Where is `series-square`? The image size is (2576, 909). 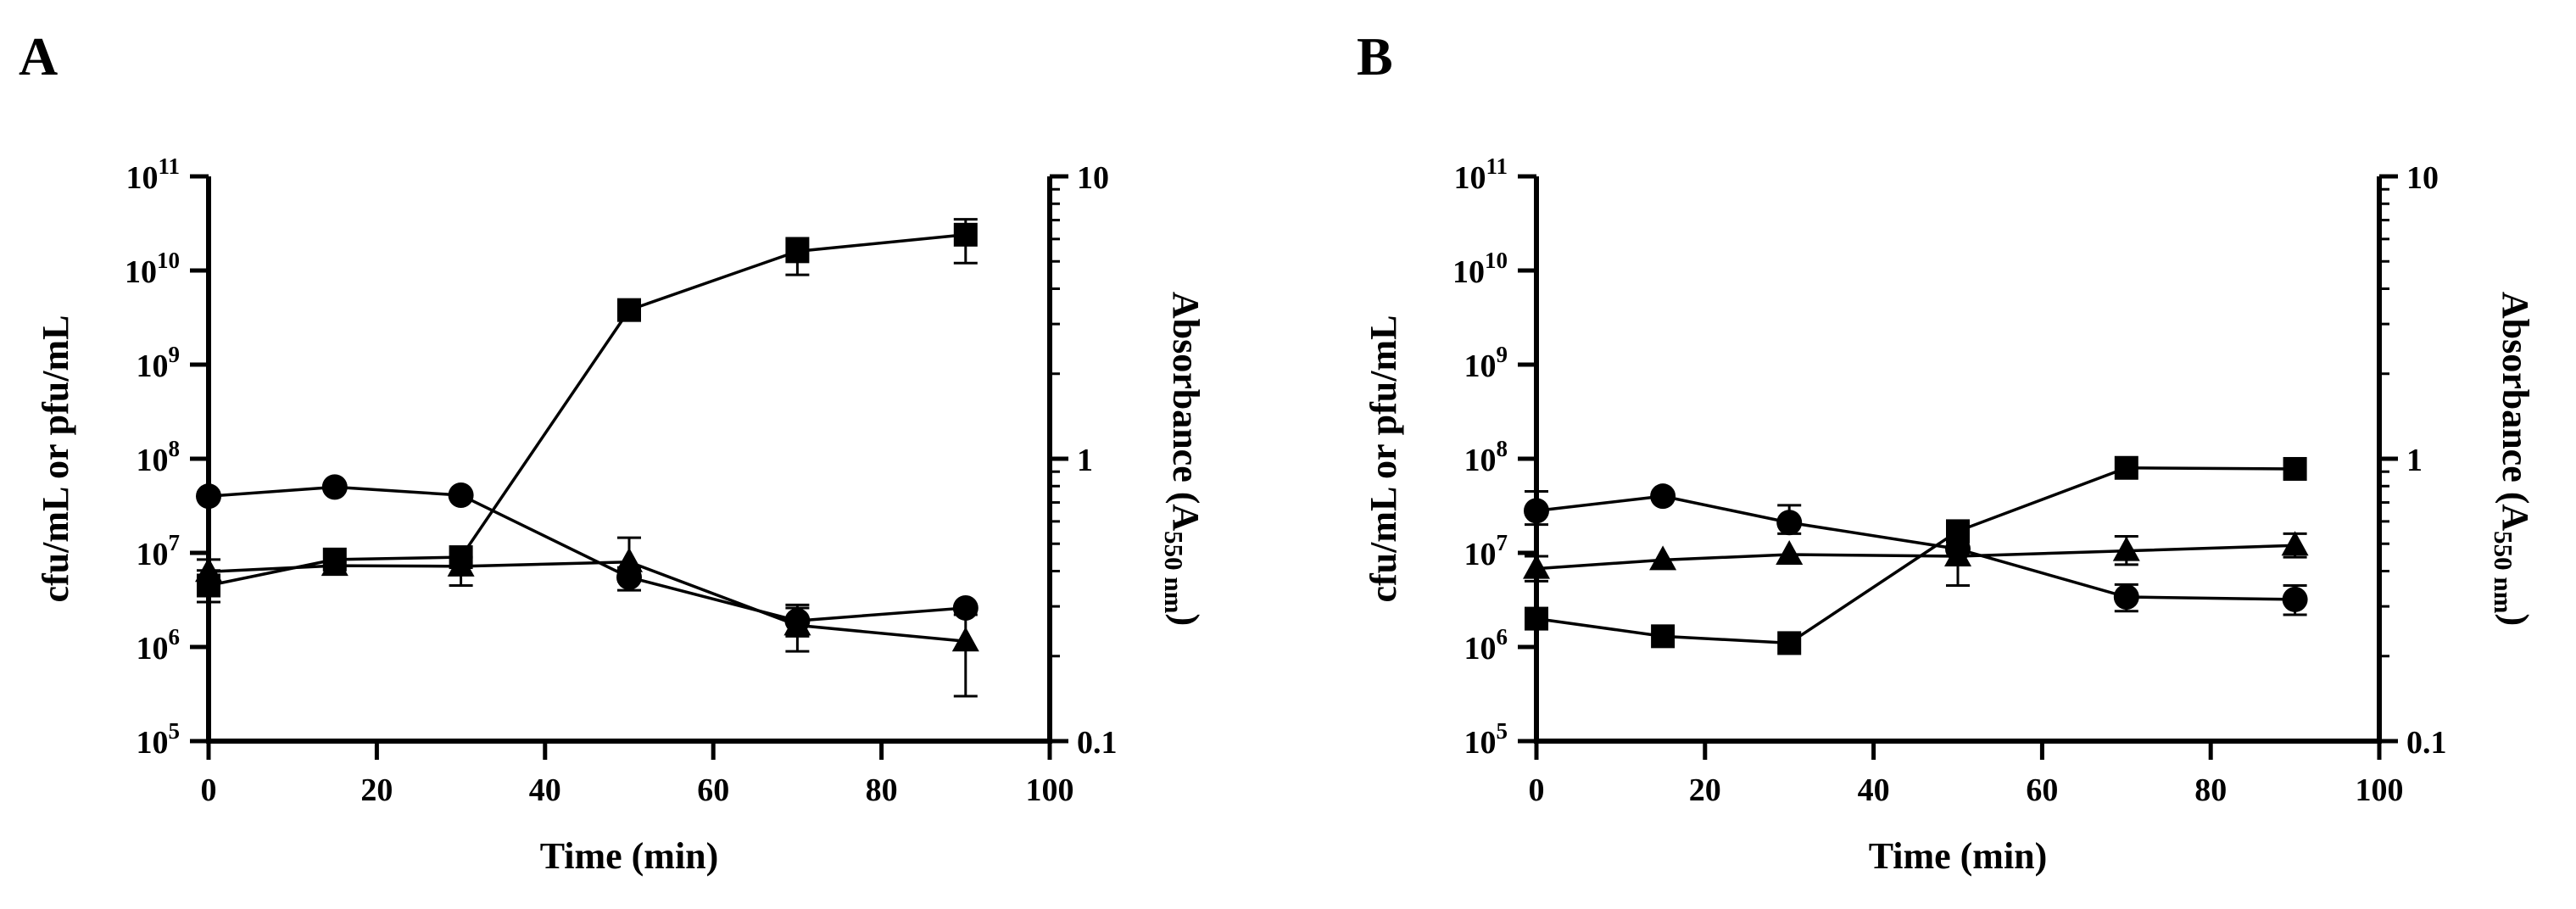 series-square is located at coordinates (587, 411).